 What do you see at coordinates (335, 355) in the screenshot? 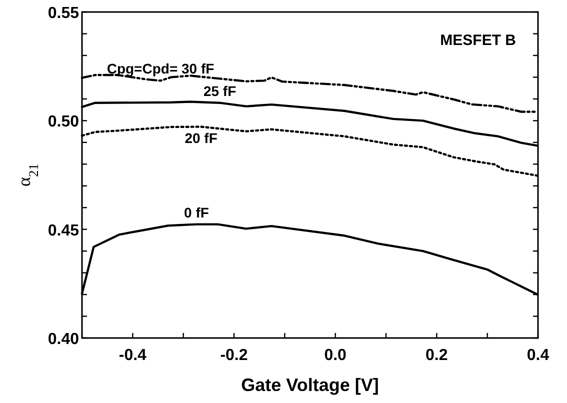
I see `x-tick-label: 0.0` at bounding box center [335, 355].